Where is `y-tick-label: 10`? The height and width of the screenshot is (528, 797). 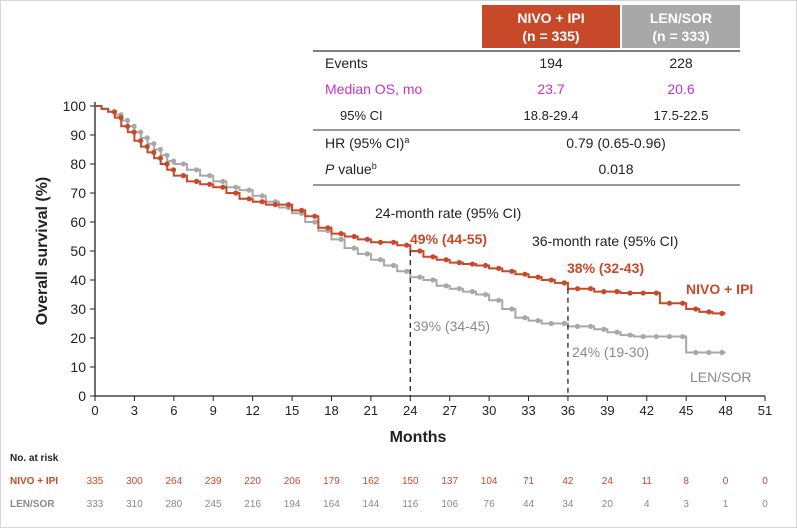
y-tick-label: 10 is located at coordinates (78, 367).